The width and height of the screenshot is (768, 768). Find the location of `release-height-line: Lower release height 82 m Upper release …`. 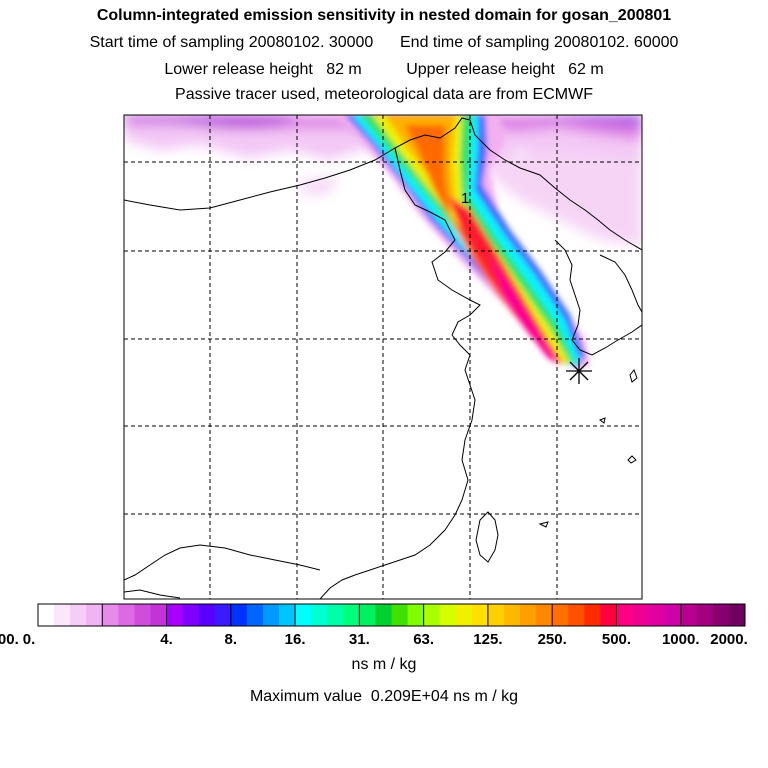

release-height-line: Lower release height 82 m Upper release … is located at coordinates (384, 70).